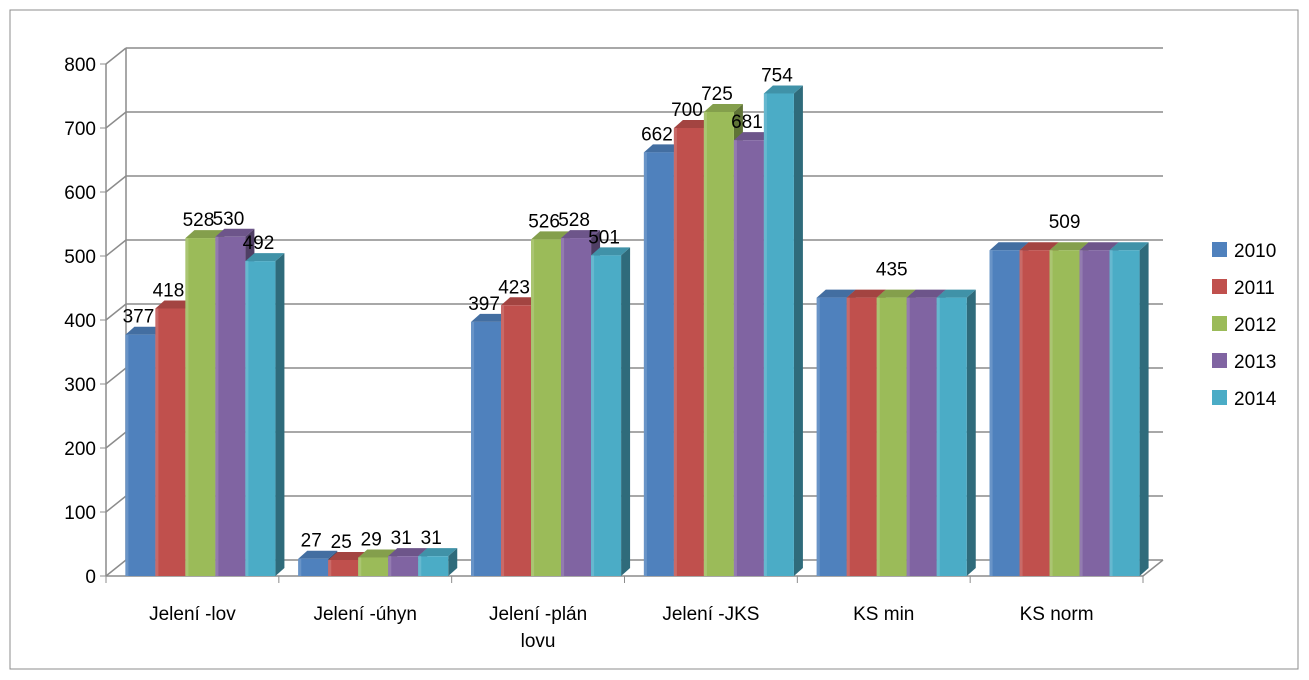 The height and width of the screenshot is (680, 1309). What do you see at coordinates (883, 614) in the screenshot?
I see `x-tick-label-line: KS min` at bounding box center [883, 614].